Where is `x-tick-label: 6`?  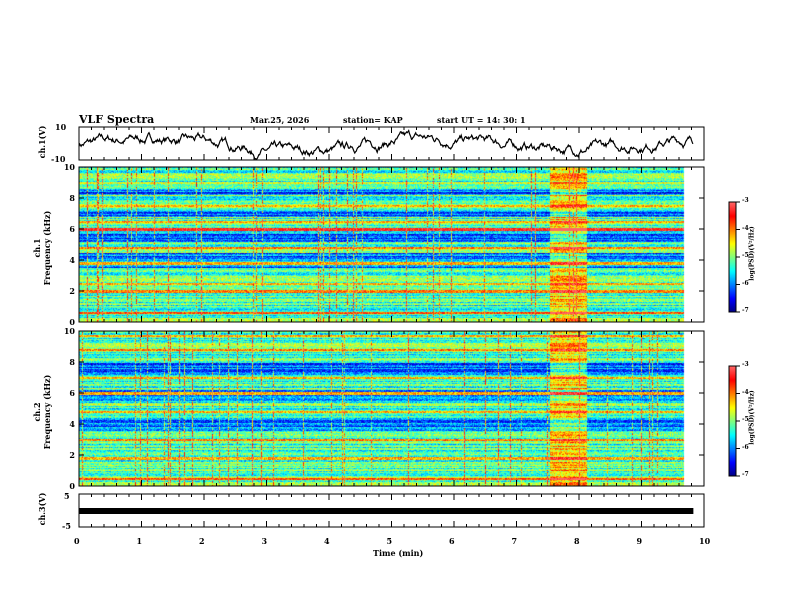
x-tick-label: 6 is located at coordinates (452, 541).